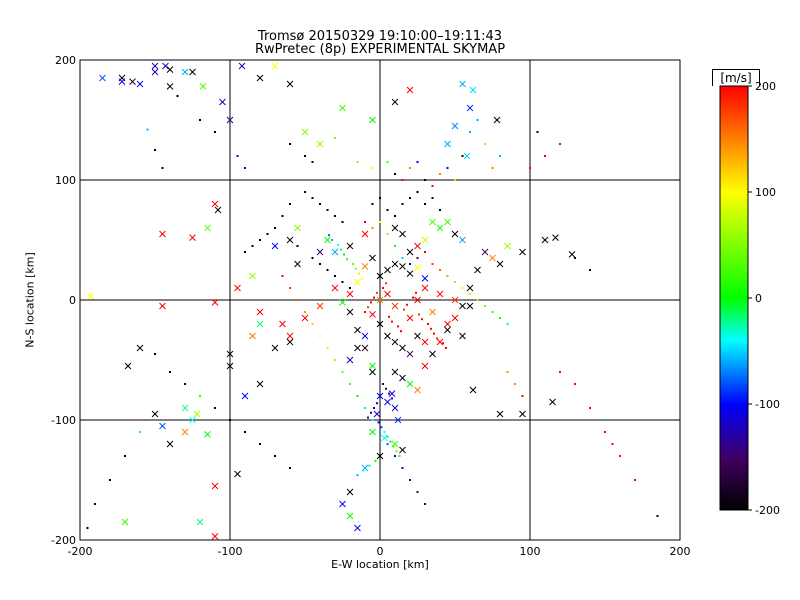  I want to click on y-axis-ticks: -200 -100 0 100 200, so click(63, 300).